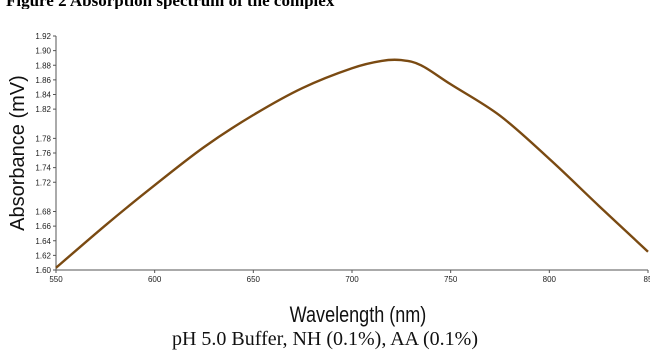 The image size is (650, 362). What do you see at coordinates (43, 182) in the screenshot?
I see `y-tick-label: 1.72` at bounding box center [43, 182].